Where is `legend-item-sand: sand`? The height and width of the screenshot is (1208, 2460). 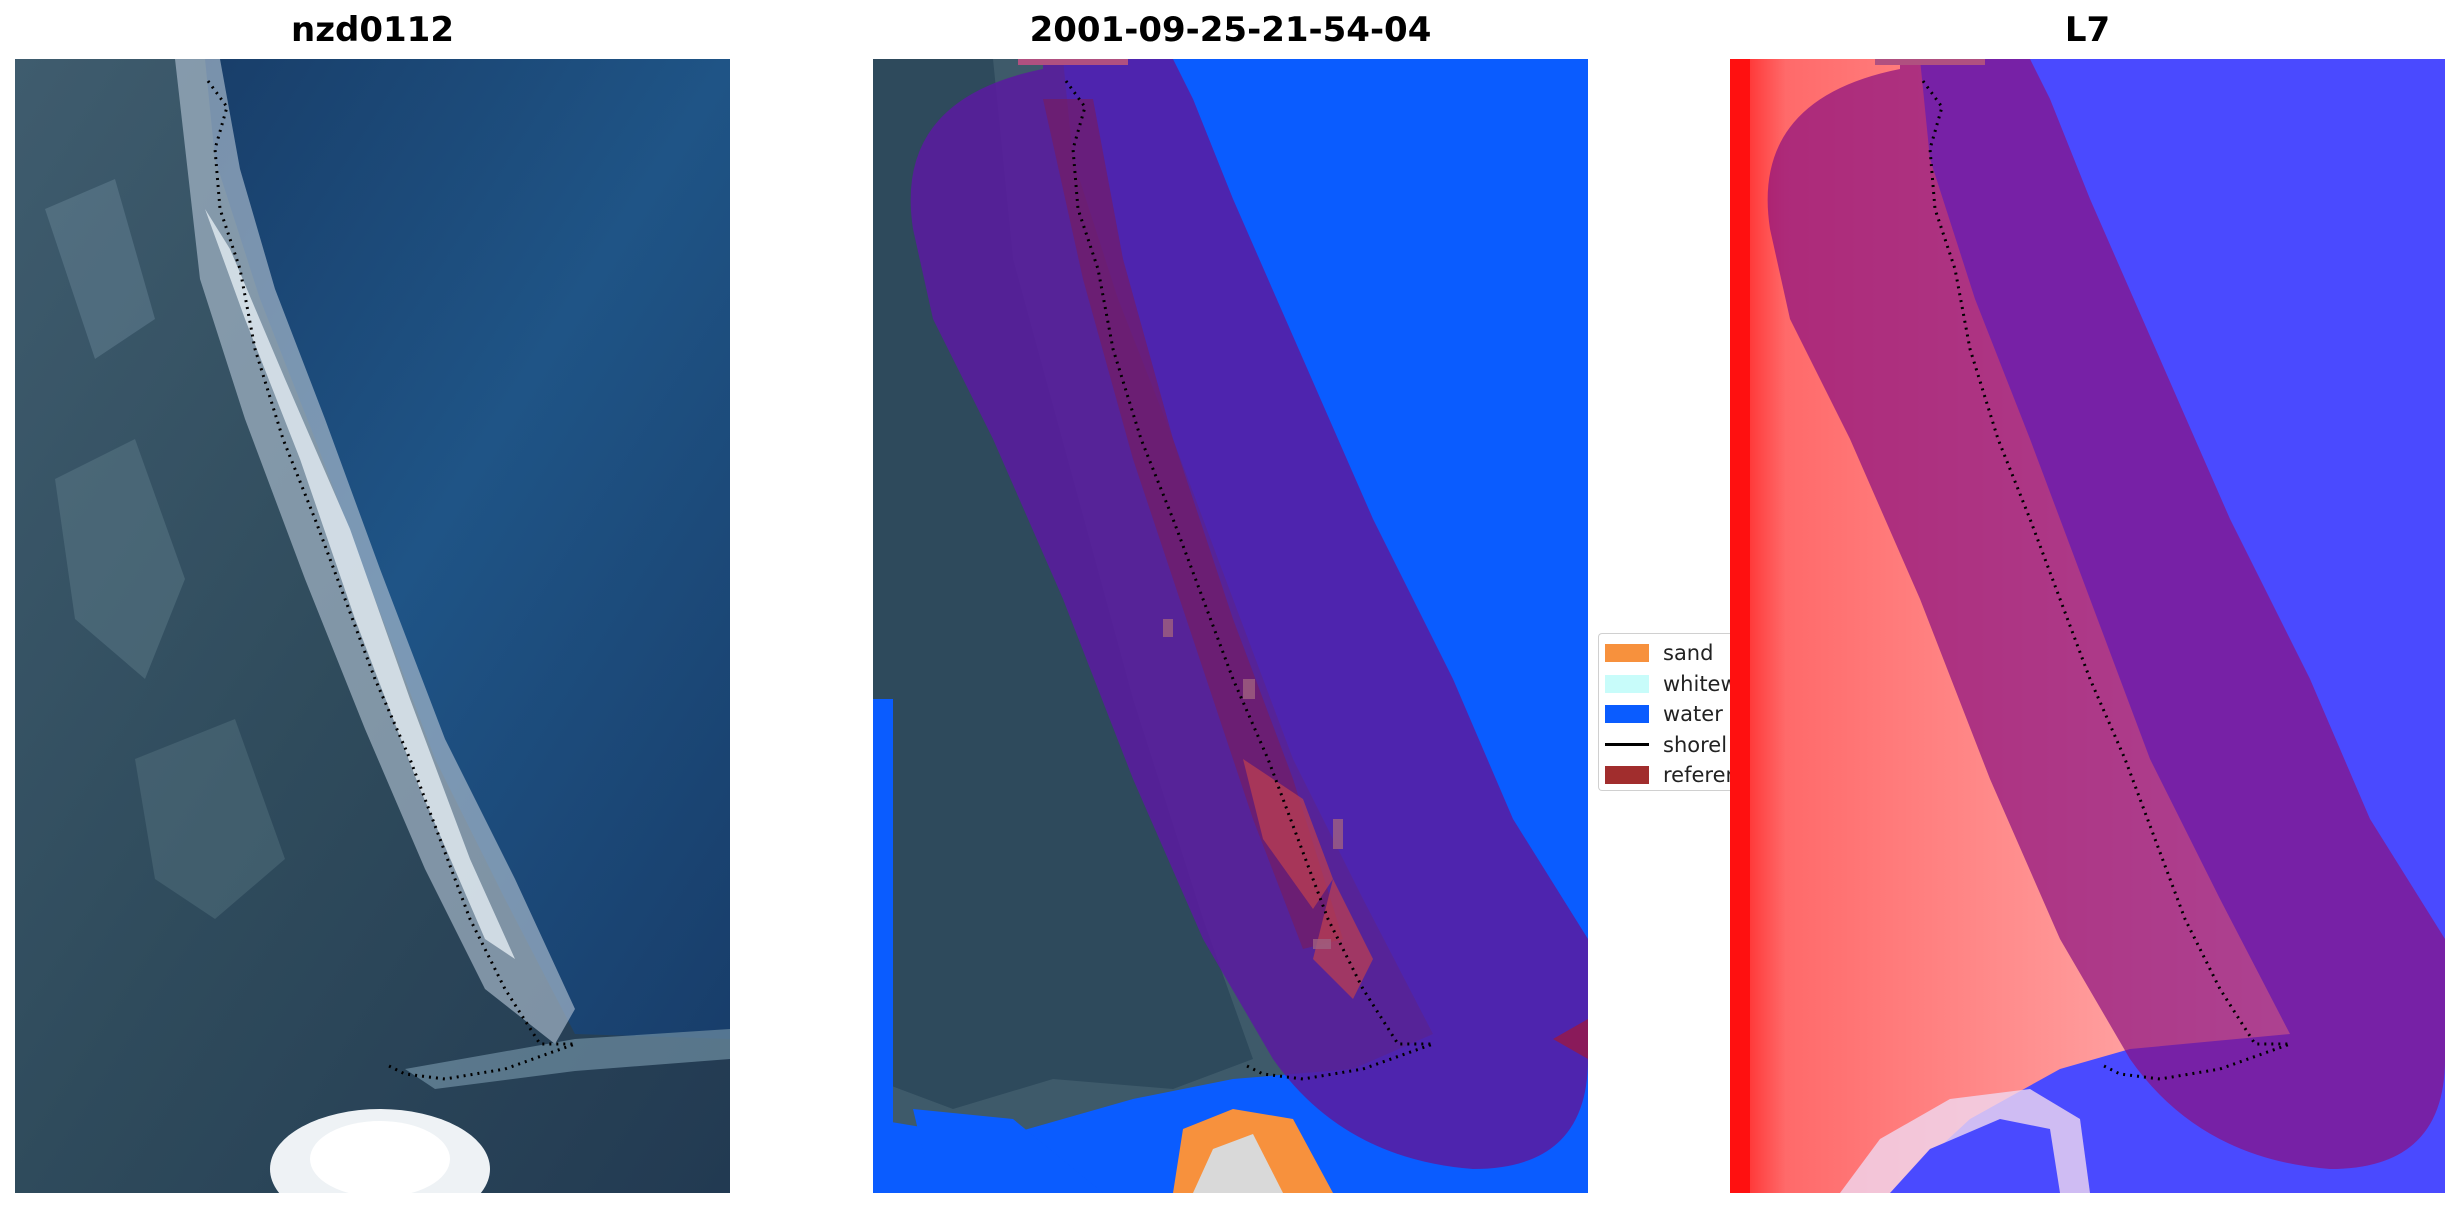 legend-item-sand: sand is located at coordinates (1664, 653).